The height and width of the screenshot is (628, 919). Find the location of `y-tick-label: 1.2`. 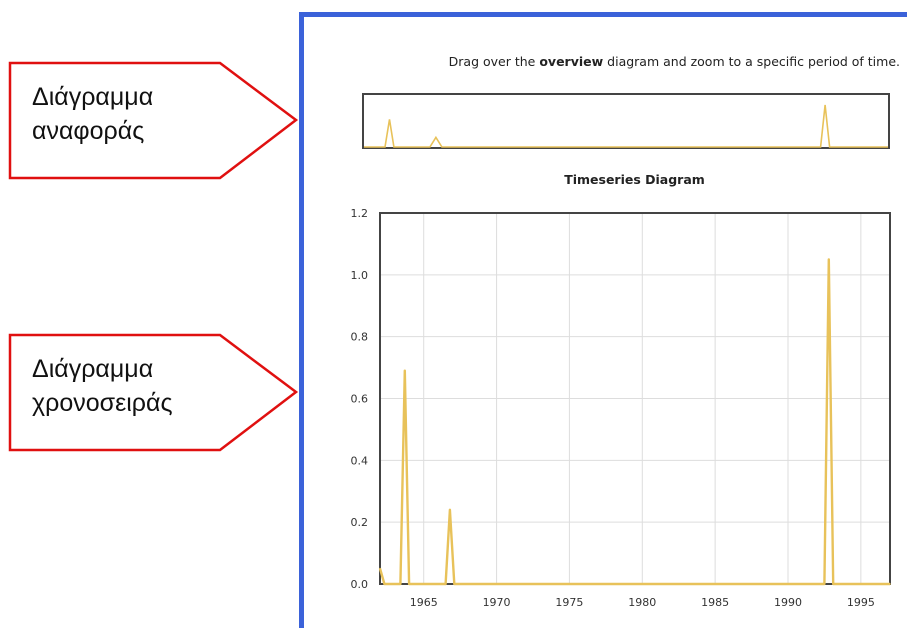

y-tick-label: 1.2 is located at coordinates (360, 213).